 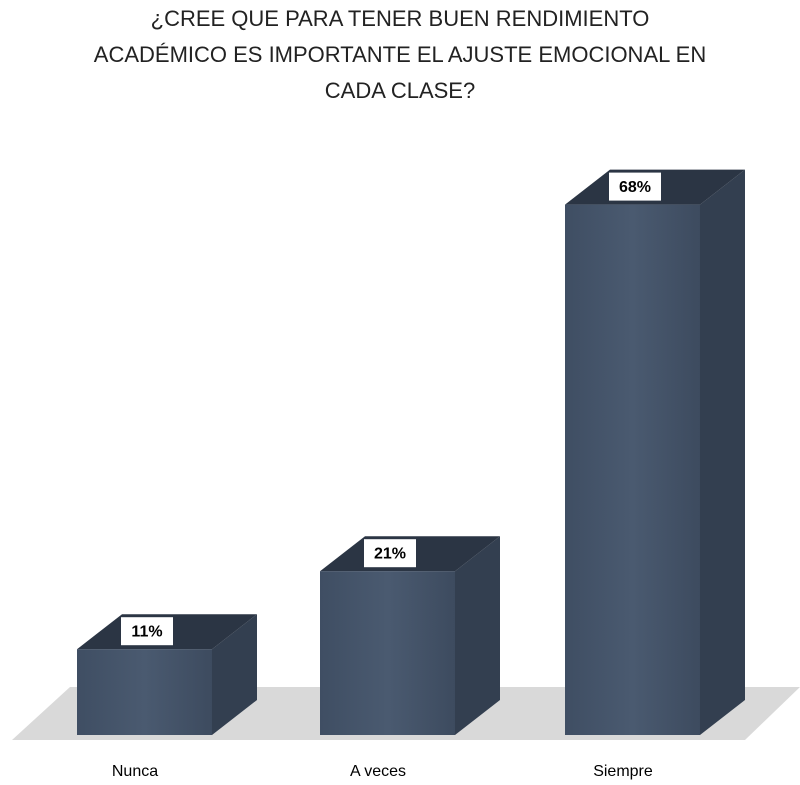 I want to click on value-label: 11%, so click(x=146, y=631).